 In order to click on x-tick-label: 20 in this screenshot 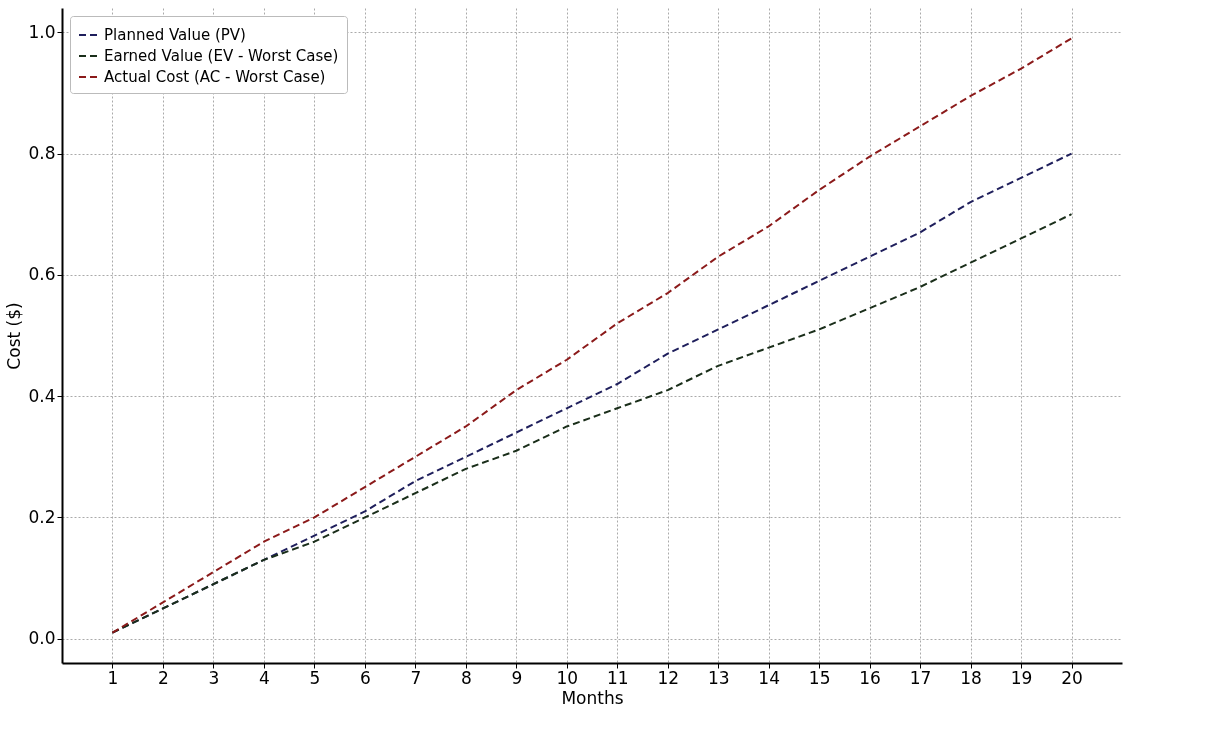, I will do `click(1072, 677)`.